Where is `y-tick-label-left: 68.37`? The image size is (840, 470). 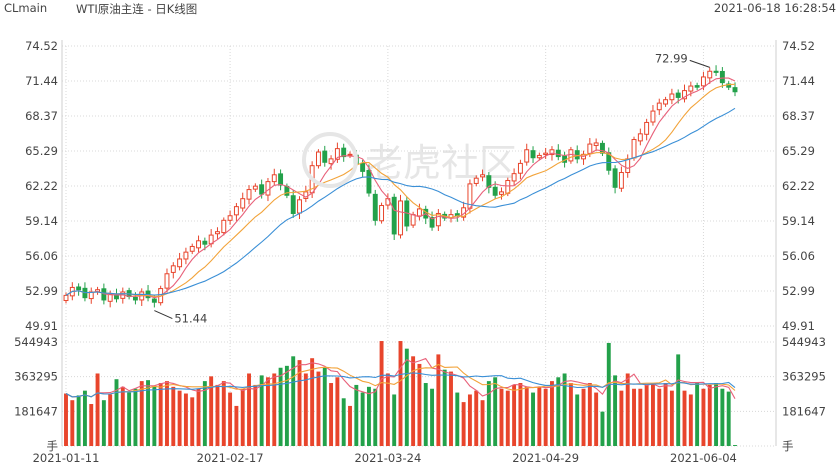 y-tick-label-left: 68.37 is located at coordinates (41, 116).